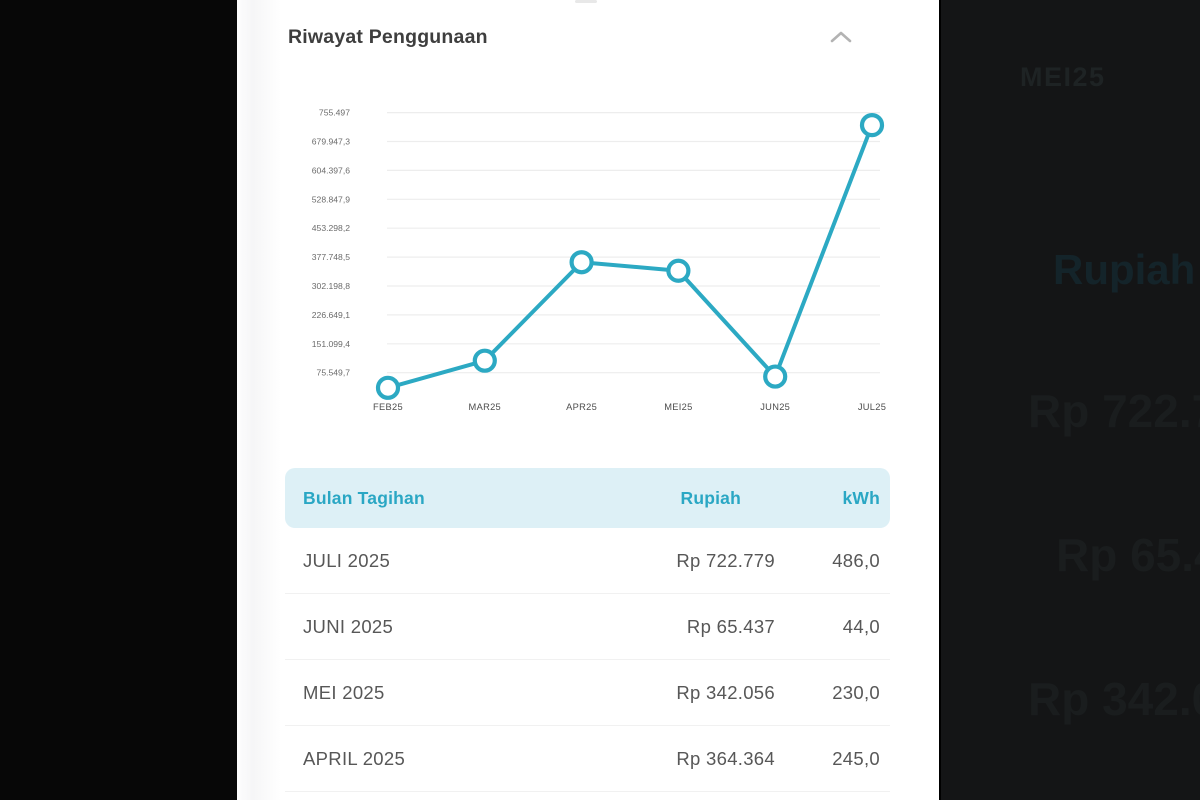 The image size is (1200, 800). Describe the element at coordinates (1124, 269) in the screenshot. I see `ghost-text: Rupiah` at that location.